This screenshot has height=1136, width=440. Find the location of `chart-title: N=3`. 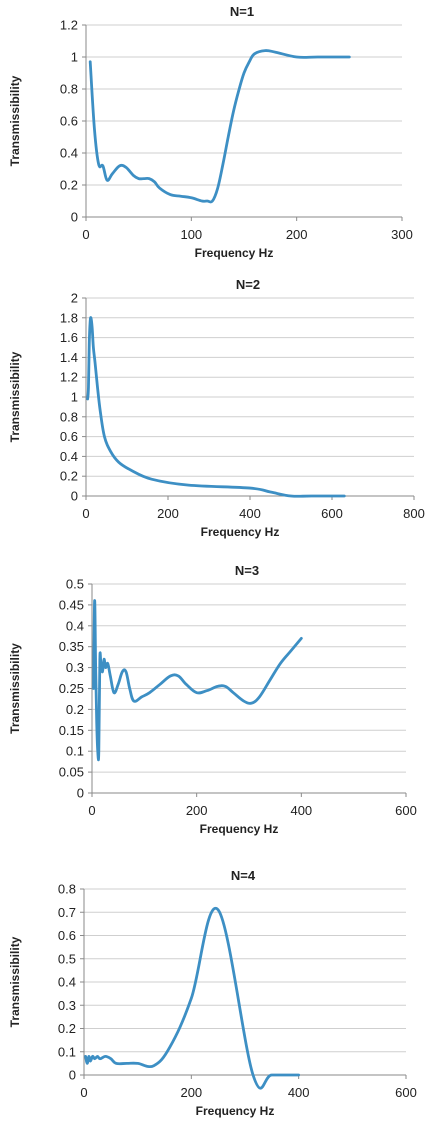

chart-title: N=3 is located at coordinates (247, 570).